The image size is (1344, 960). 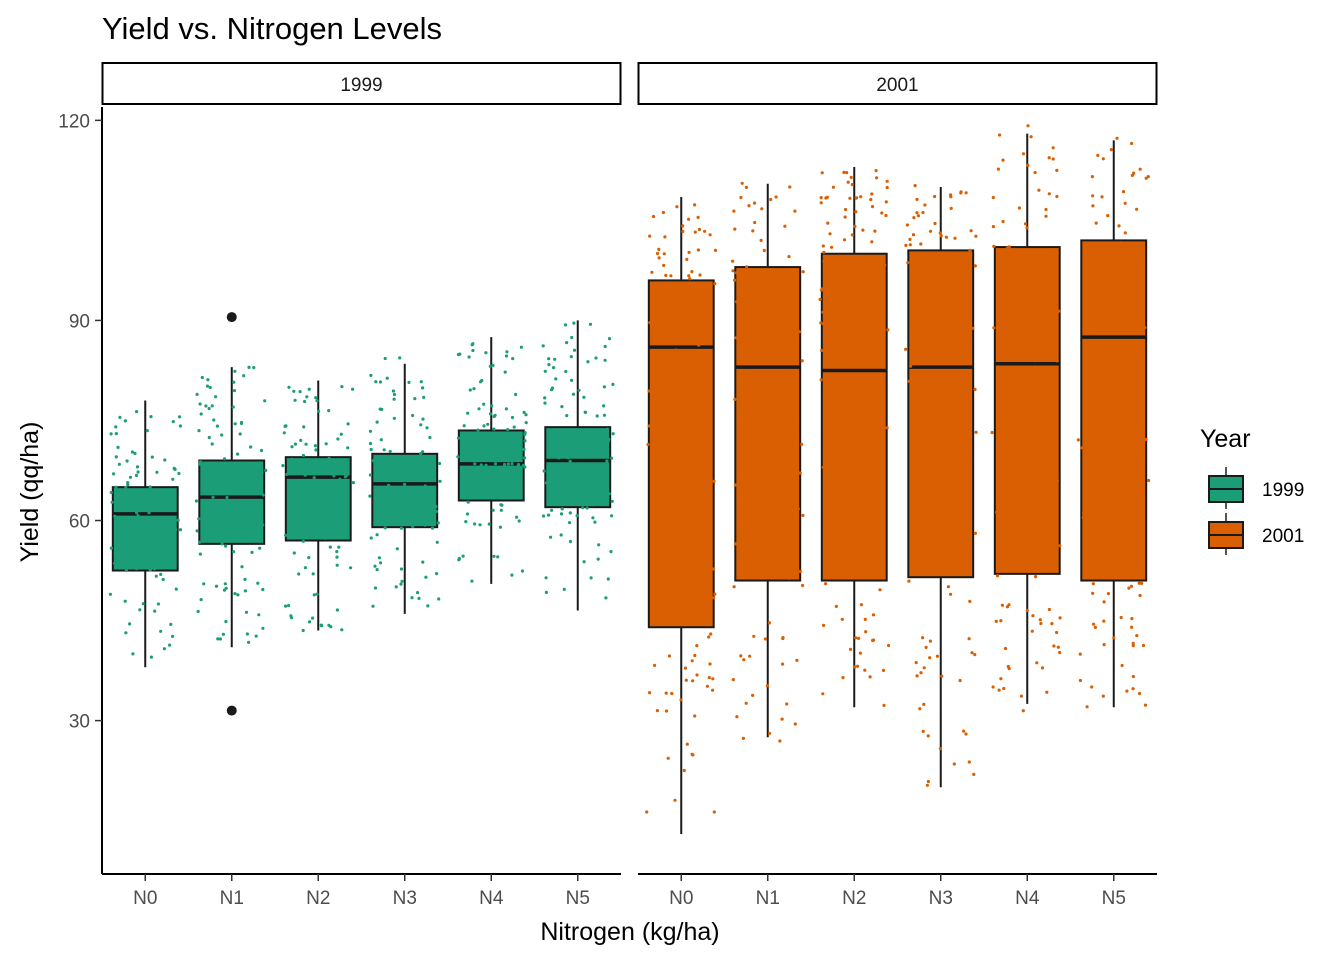 What do you see at coordinates (768, 898) in the screenshot?
I see `x-tick-label: N1` at bounding box center [768, 898].